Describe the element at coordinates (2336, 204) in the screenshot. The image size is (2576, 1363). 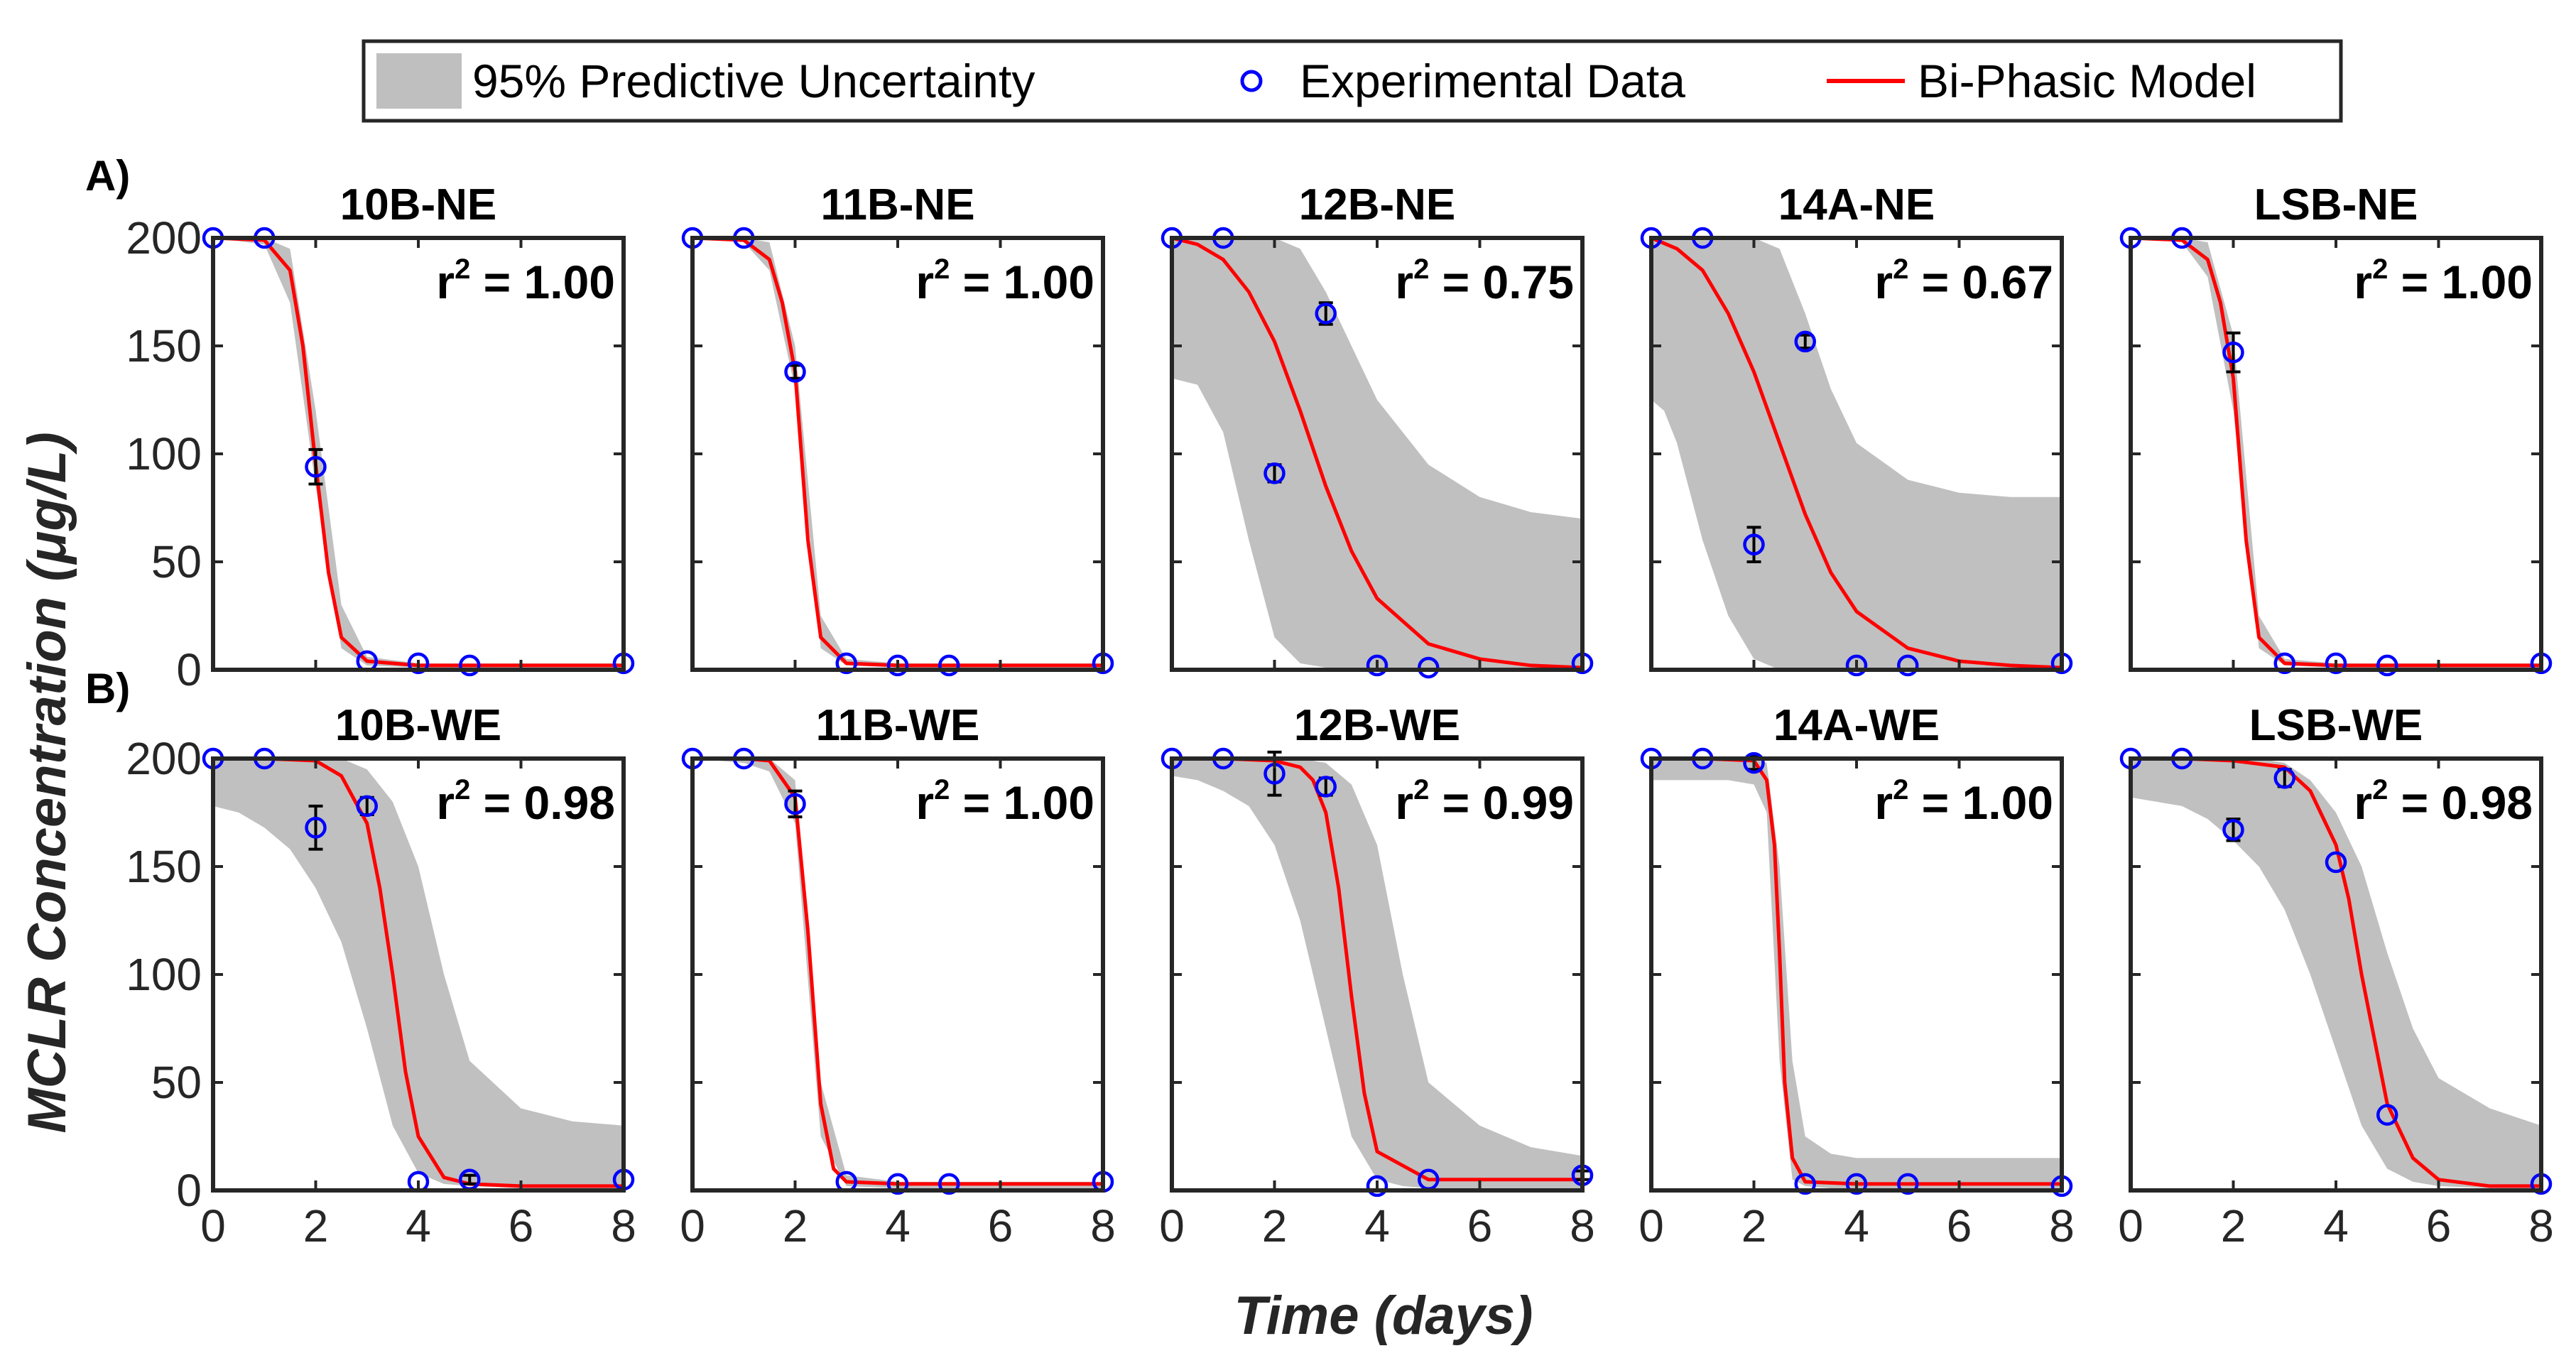
I see `panel-title: LSB-NE` at that location.